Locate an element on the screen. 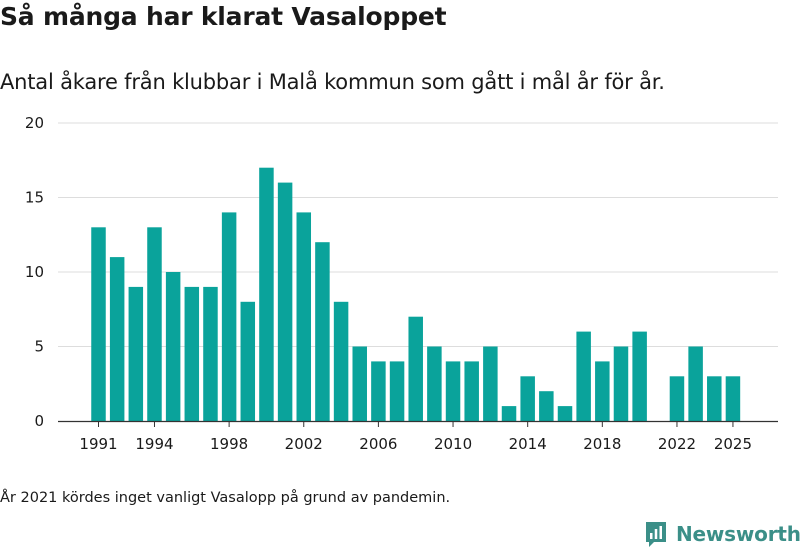 Image resolution: width=800 pixels, height=550 pixels. bar-2006 is located at coordinates (378, 391).